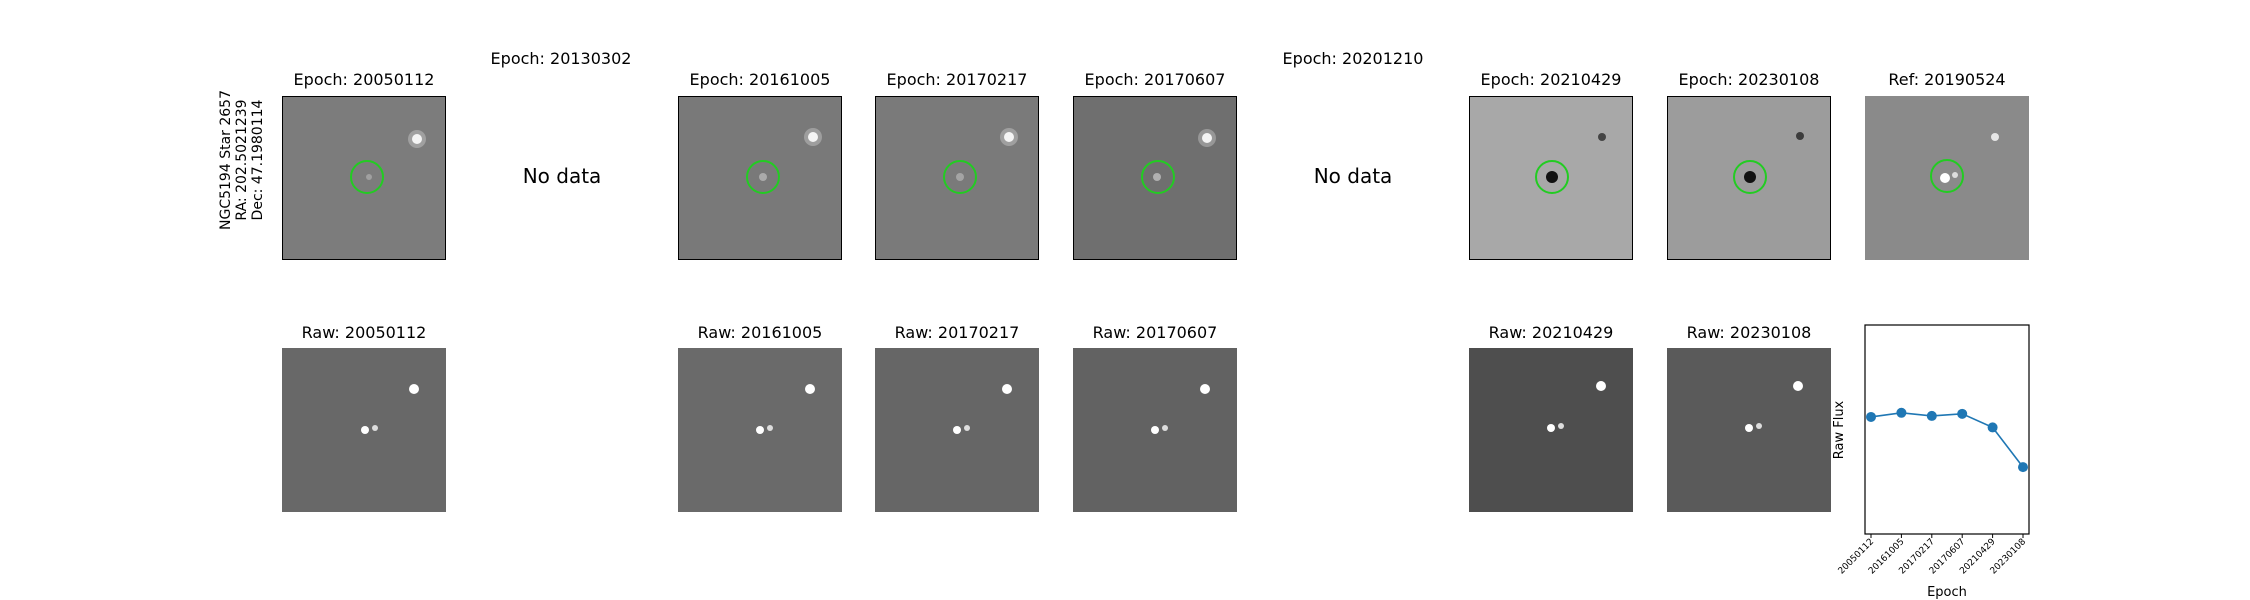  Describe the element at coordinates (760, 79) in the screenshot. I see `panel-title: Epoch: 20161005` at that location.